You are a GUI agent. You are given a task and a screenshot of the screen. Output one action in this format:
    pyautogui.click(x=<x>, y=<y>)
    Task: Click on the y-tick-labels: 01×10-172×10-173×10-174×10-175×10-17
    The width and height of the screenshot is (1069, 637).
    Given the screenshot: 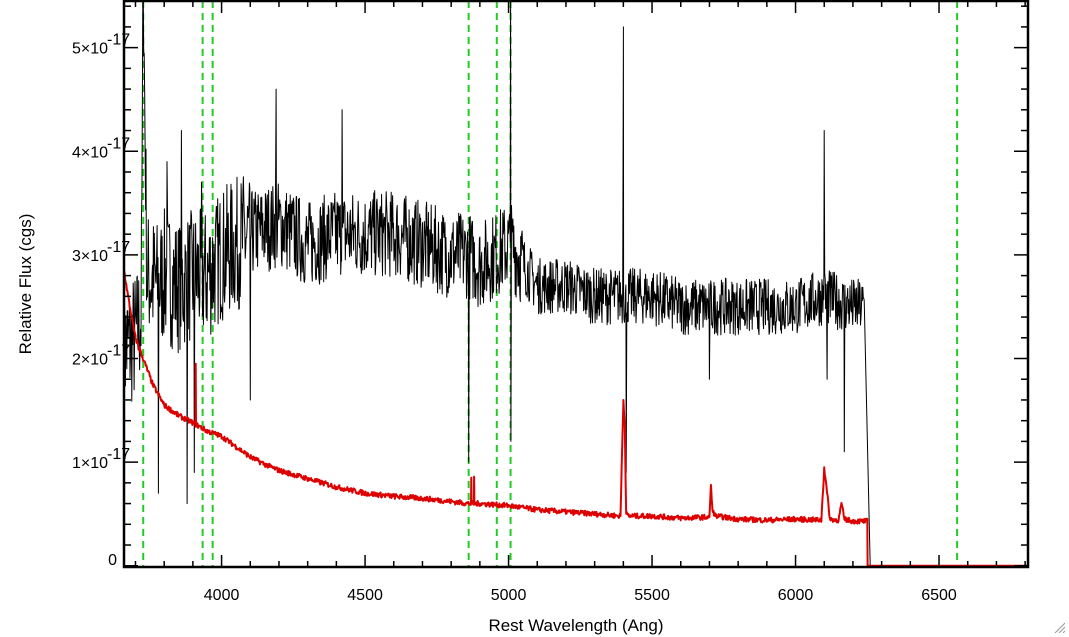 What is the action you would take?
    pyautogui.click(x=101, y=300)
    